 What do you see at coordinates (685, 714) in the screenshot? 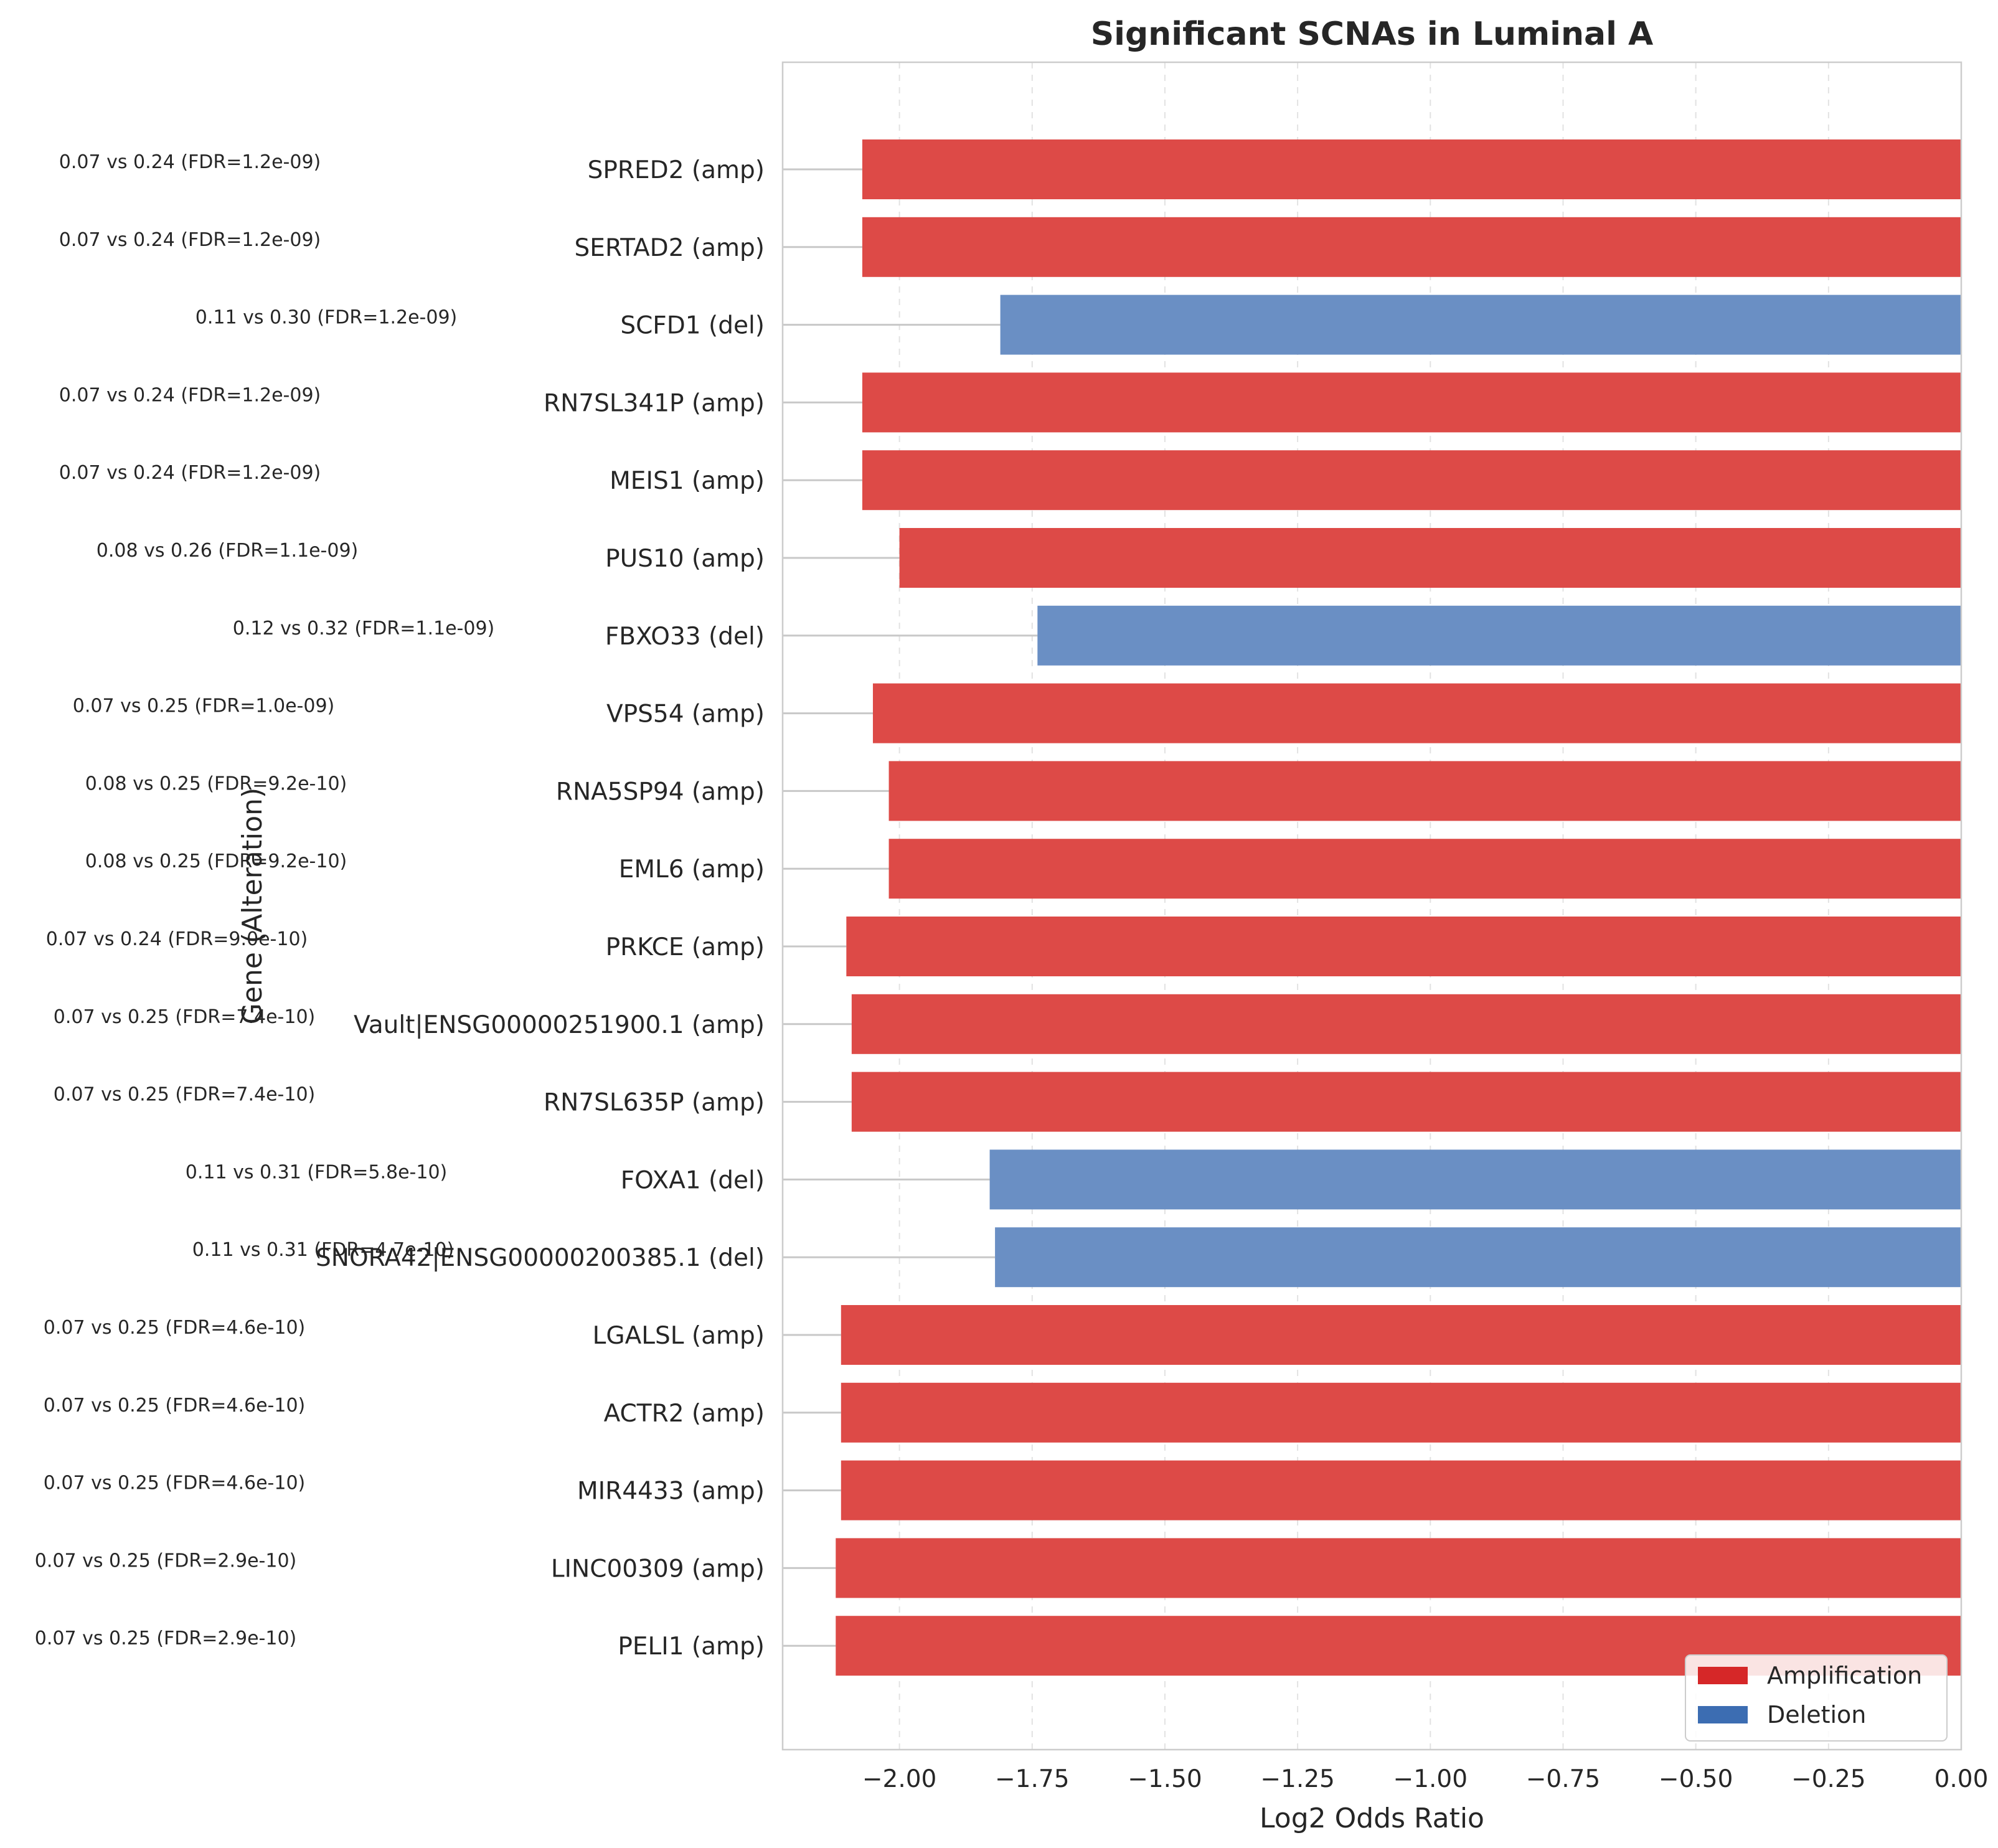
I see `gene-label: VPS54 (amp)` at bounding box center [685, 714].